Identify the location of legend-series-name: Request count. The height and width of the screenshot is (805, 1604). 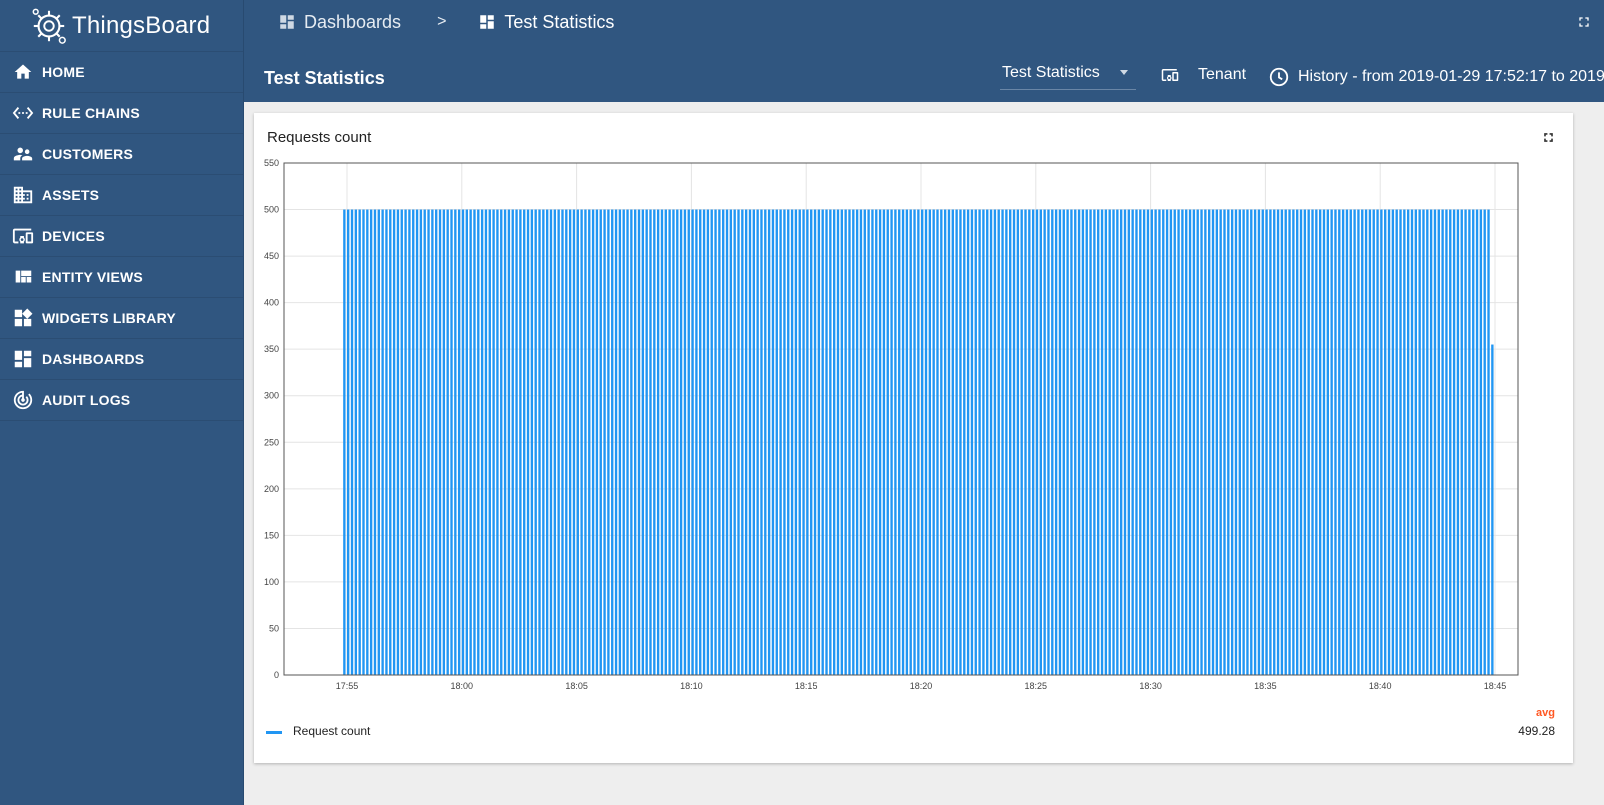
(332, 731).